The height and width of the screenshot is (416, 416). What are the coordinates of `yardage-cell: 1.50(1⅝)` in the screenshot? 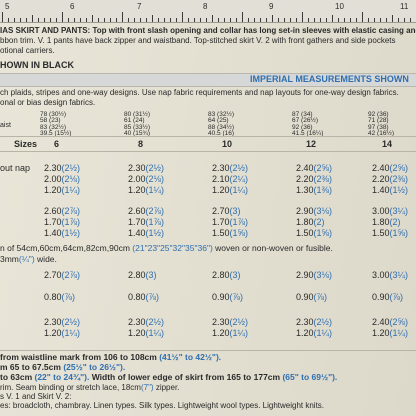 It's located at (390, 233).